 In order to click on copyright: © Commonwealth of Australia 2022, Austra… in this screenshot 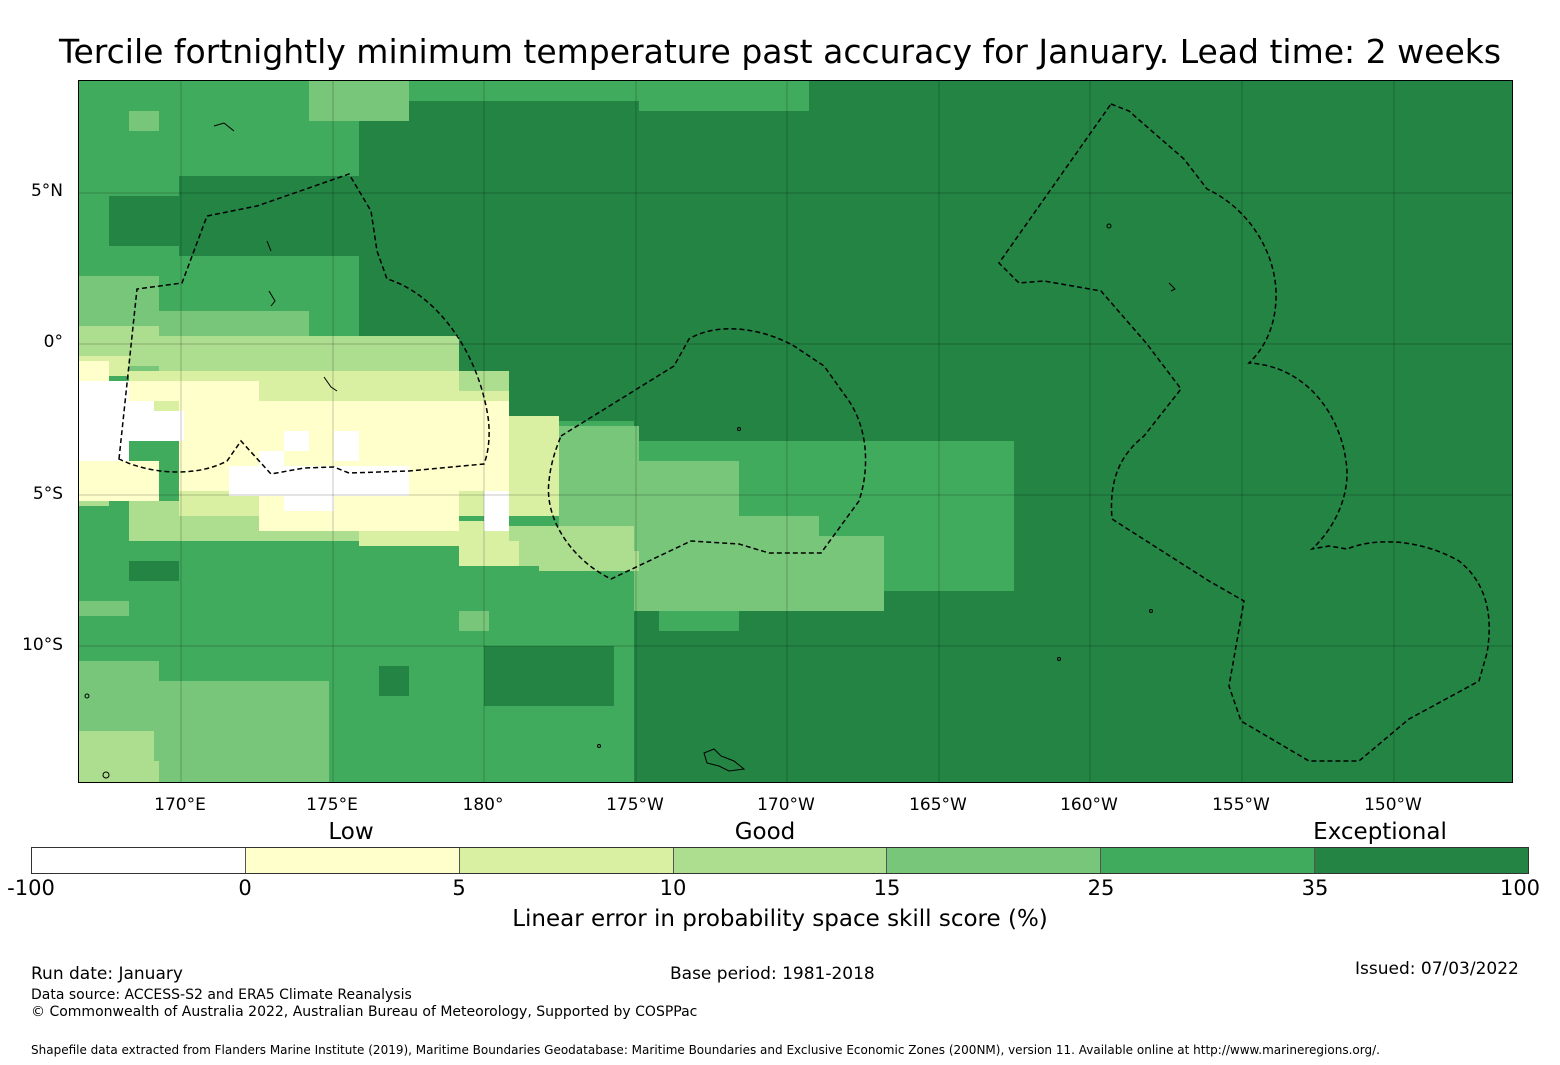, I will do `click(364, 1012)`.